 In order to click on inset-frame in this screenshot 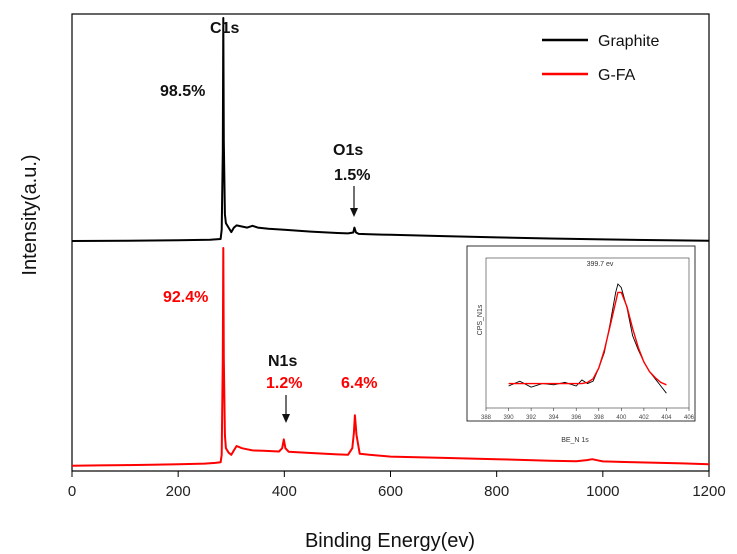, I will do `click(581, 333)`.